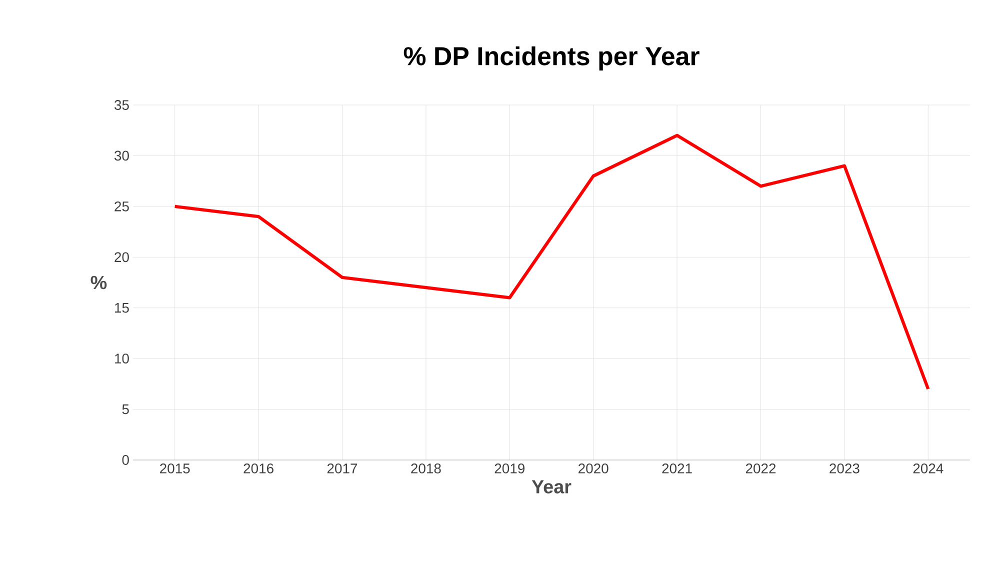 The height and width of the screenshot is (565, 985). I want to click on chart-title: % DP Incidents per Year, so click(552, 58).